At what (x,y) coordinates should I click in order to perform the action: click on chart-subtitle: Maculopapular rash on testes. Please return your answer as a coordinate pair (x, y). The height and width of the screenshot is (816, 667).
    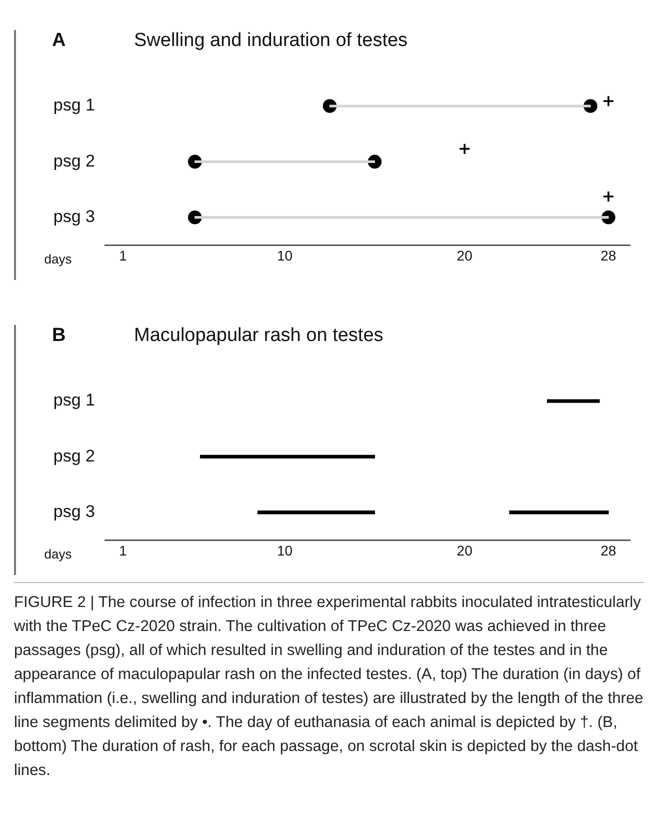
    Looking at the image, I should click on (259, 336).